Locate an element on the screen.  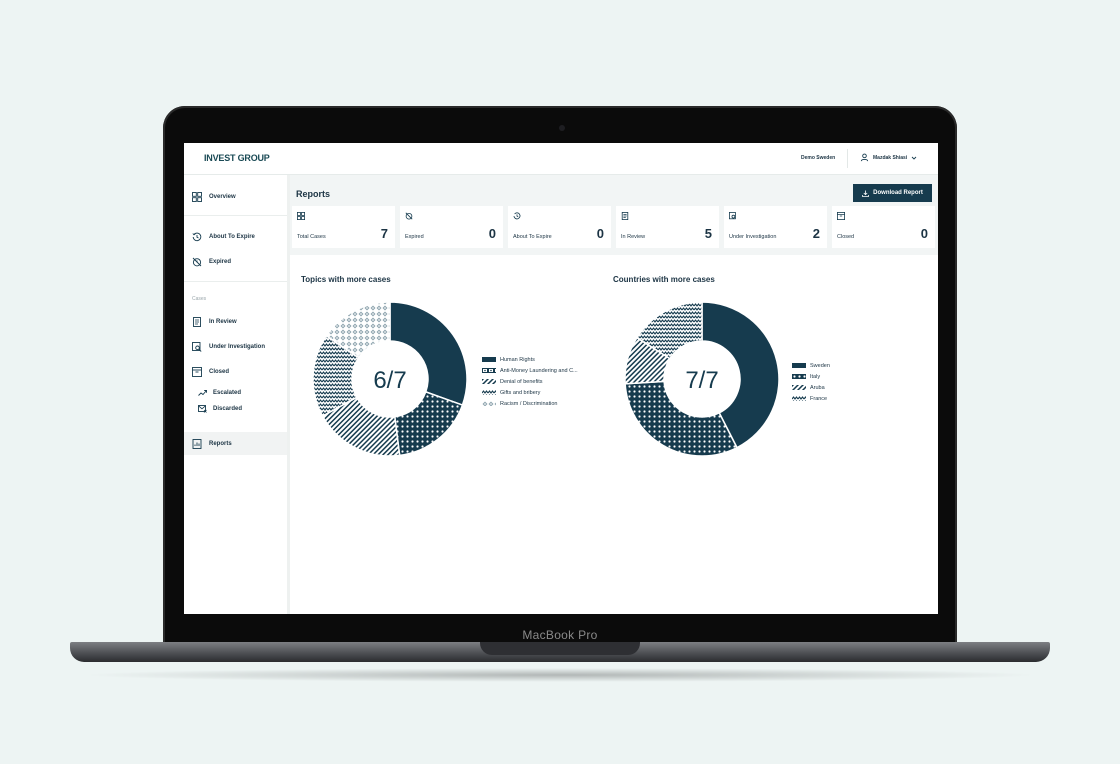
stat-label: In Review is located at coordinates (633, 237).